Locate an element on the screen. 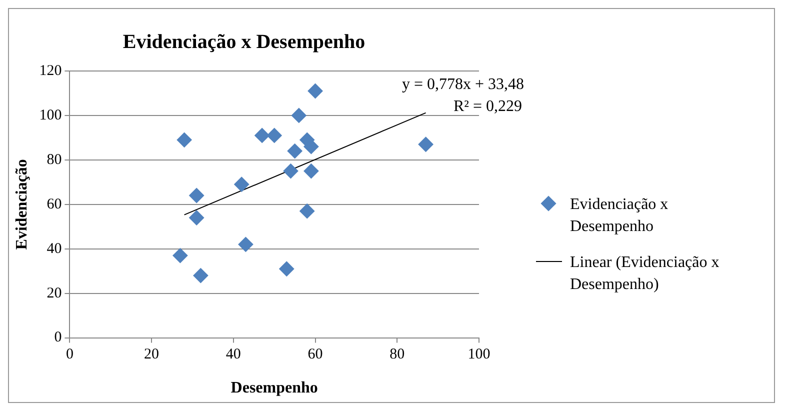 The image size is (785, 411). y-tick-label: 20 is located at coordinates (54, 293).